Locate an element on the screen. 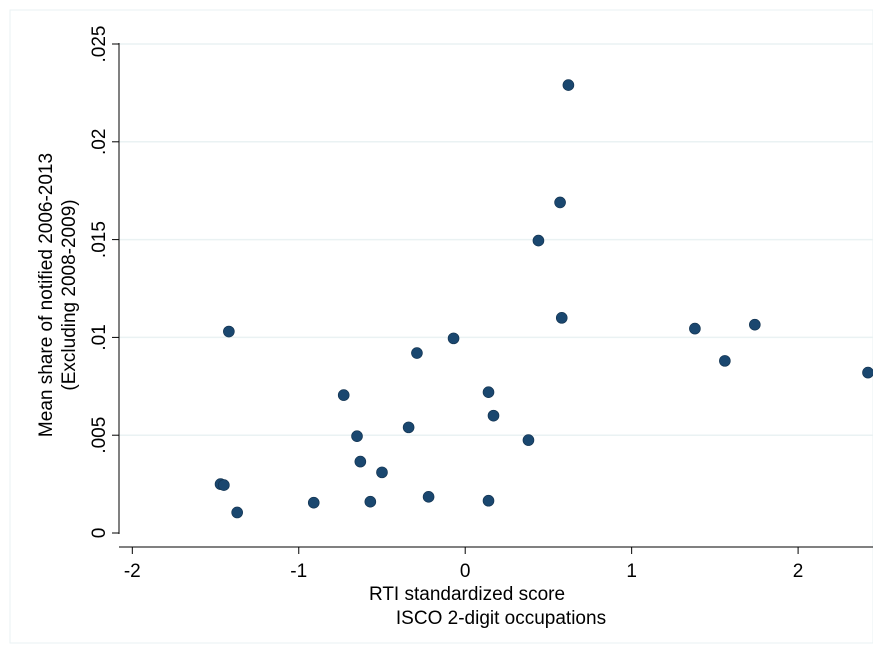 The image size is (873, 658). y-axis-title-line-2: (Excluding 2008-2009) is located at coordinates (69, 294).